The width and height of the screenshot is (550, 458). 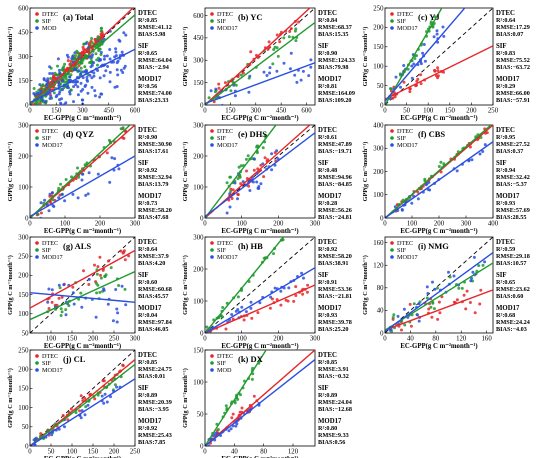 What do you see at coordinates (82, 186) in the screenshot?
I see `fit-line-mod17` at bounding box center [82, 186].